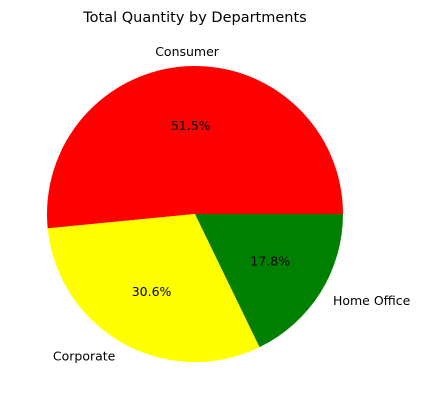 The image size is (428, 409). What do you see at coordinates (269, 281) in the screenshot?
I see `pie-slice-home-office` at bounding box center [269, 281].